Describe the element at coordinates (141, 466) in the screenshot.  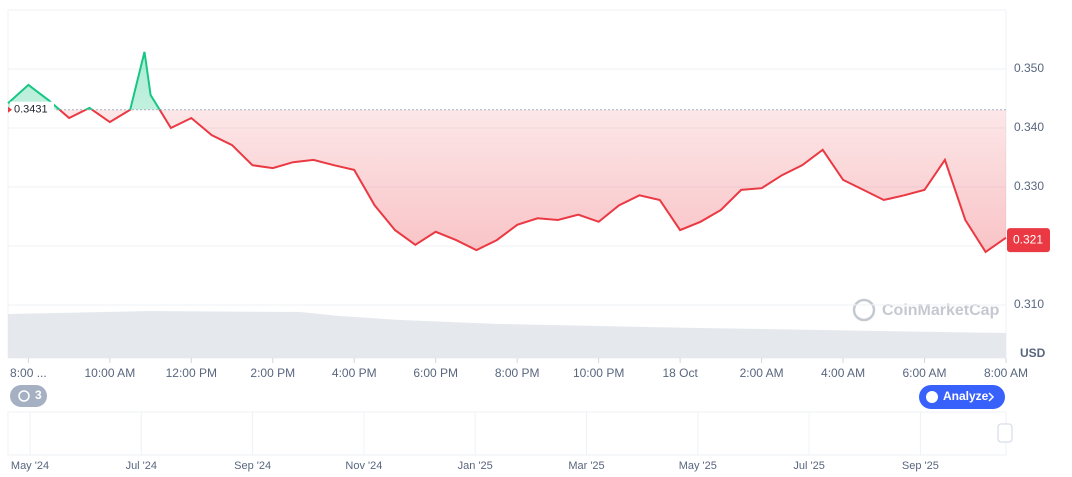
I see `navigator-label: Jul '24` at that location.